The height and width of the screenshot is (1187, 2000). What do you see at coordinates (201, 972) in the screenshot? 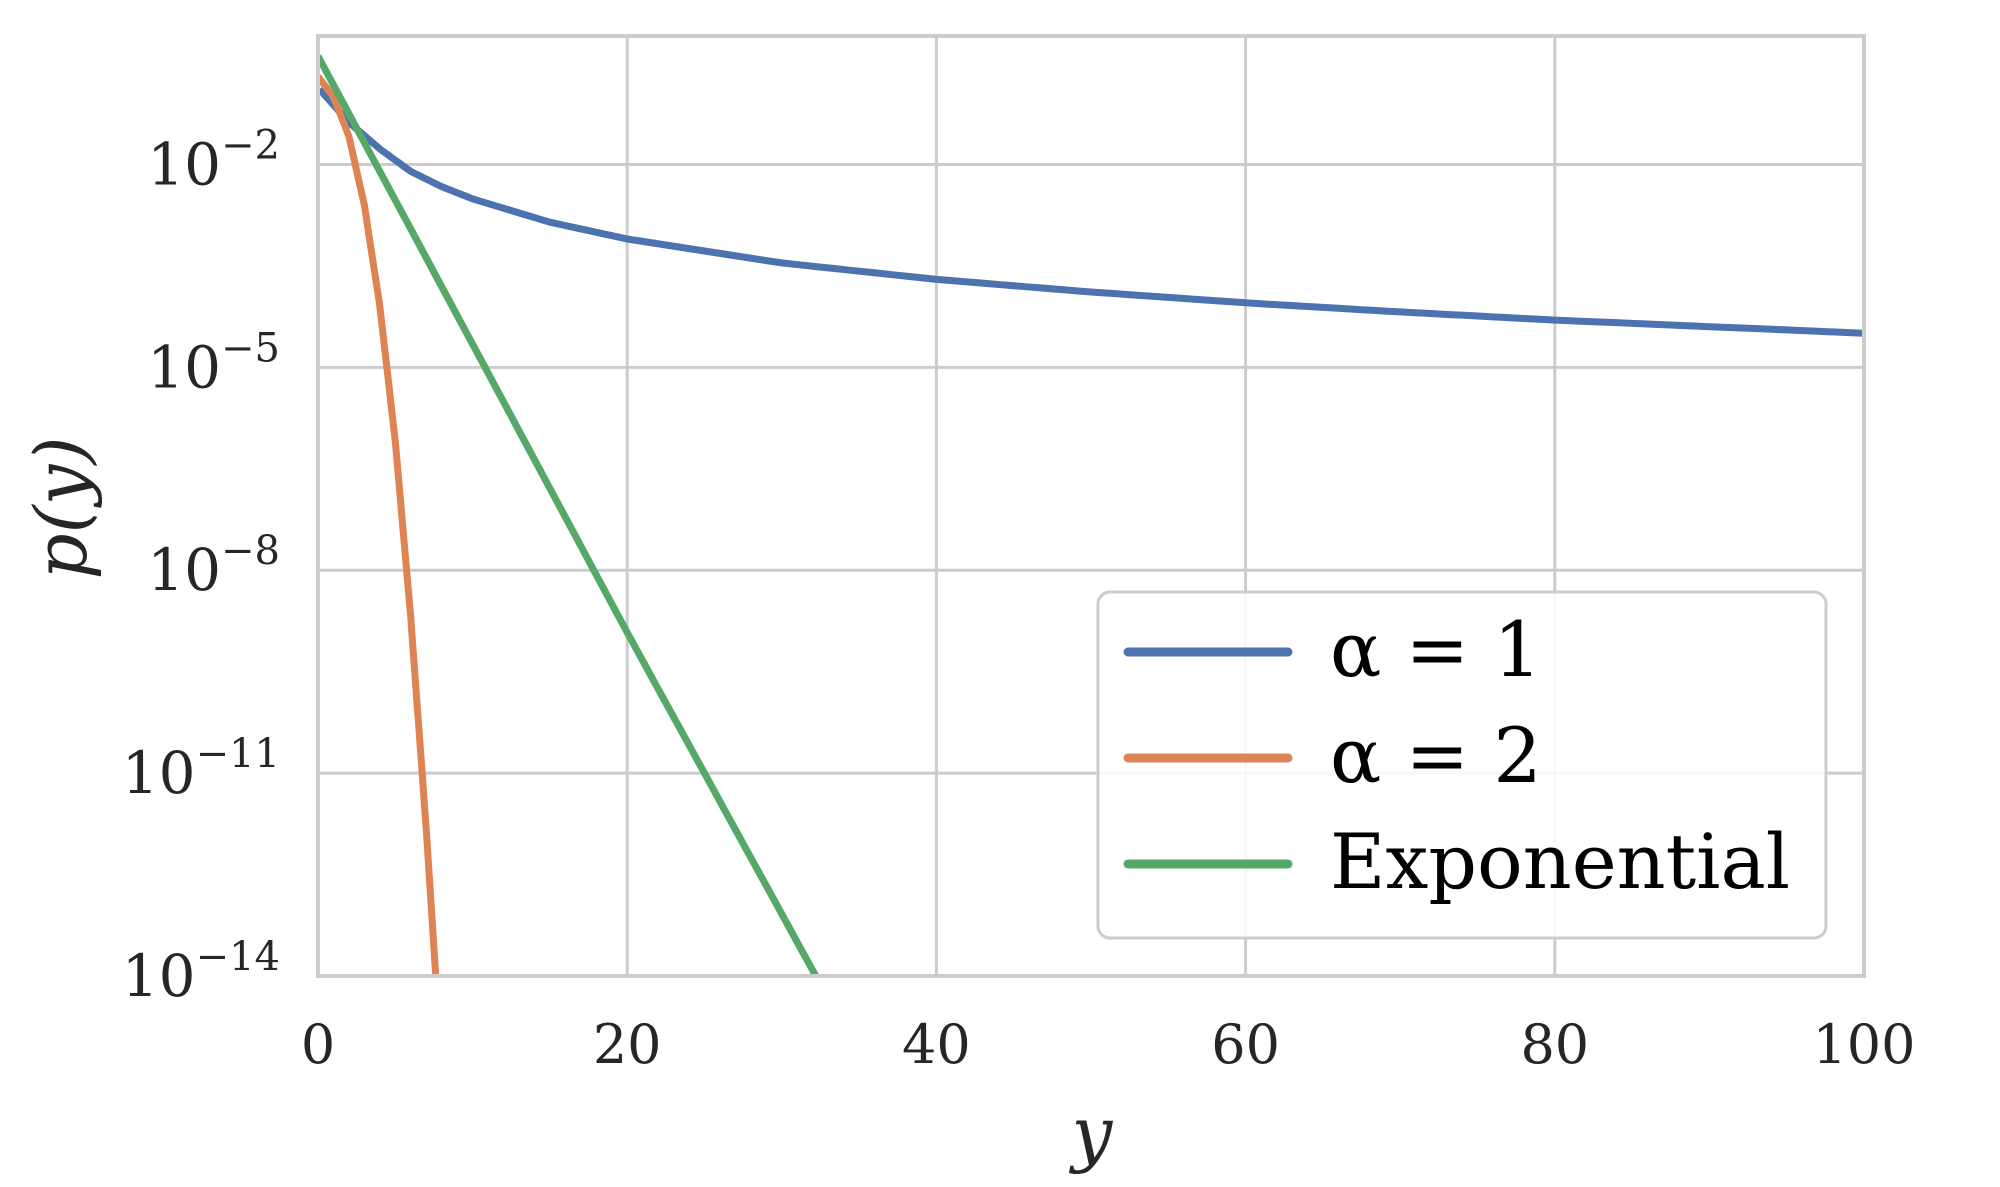
I see `y-tick-label: 10⁻¹⁴` at bounding box center [201, 972].